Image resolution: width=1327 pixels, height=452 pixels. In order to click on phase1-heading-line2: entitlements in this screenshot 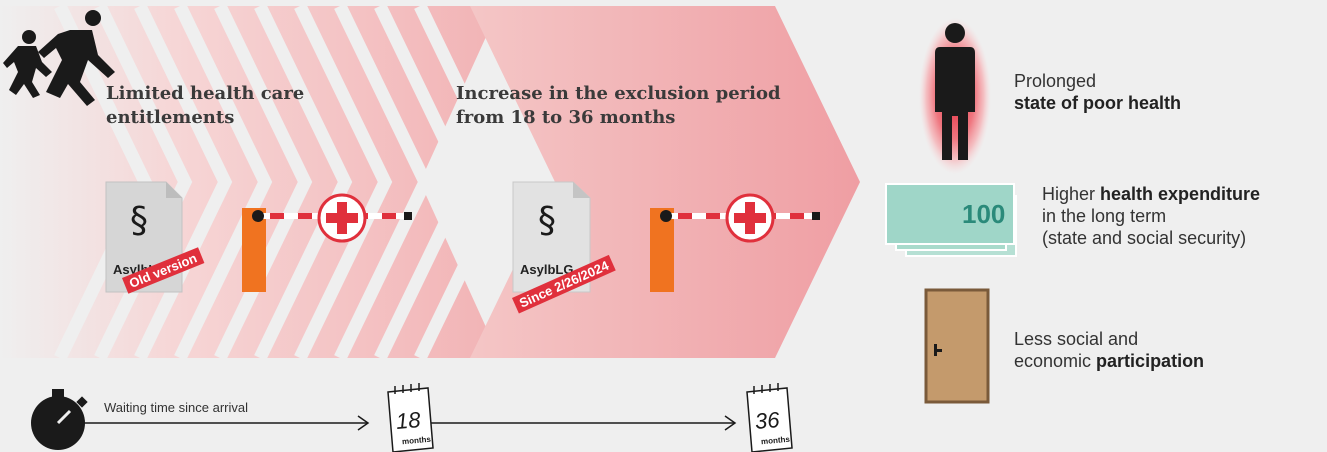, I will do `click(170, 117)`.